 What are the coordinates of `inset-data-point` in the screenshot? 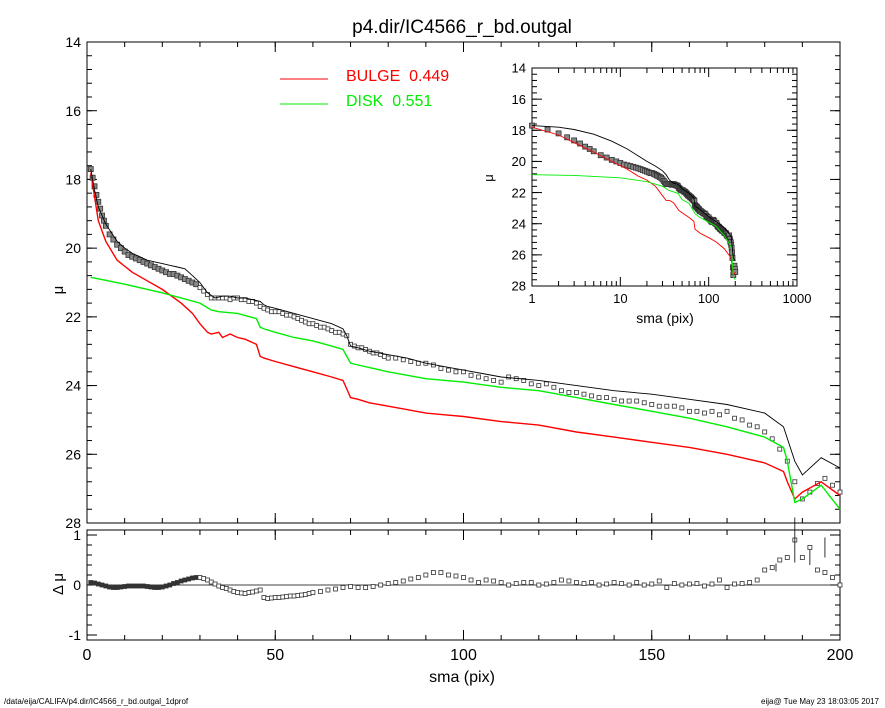 It's located at (567, 137).